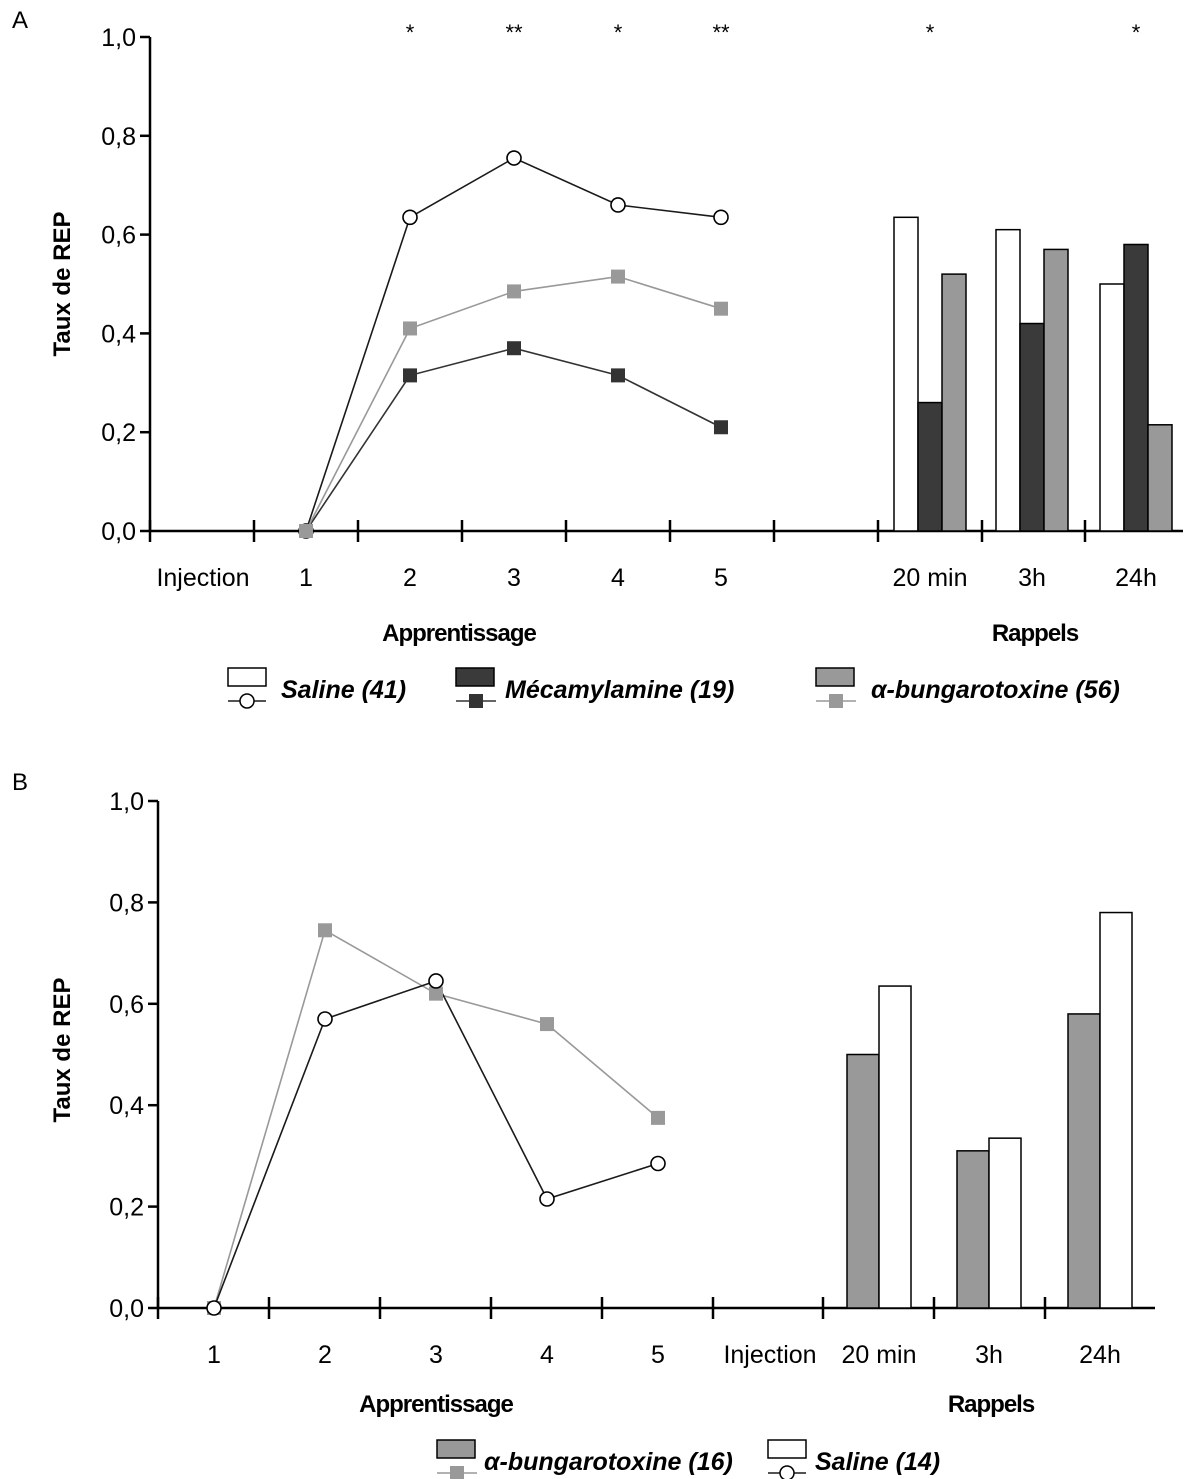 The image size is (1184, 1479). Describe the element at coordinates (20, 782) in the screenshot. I see `panel-letter: B` at that location.